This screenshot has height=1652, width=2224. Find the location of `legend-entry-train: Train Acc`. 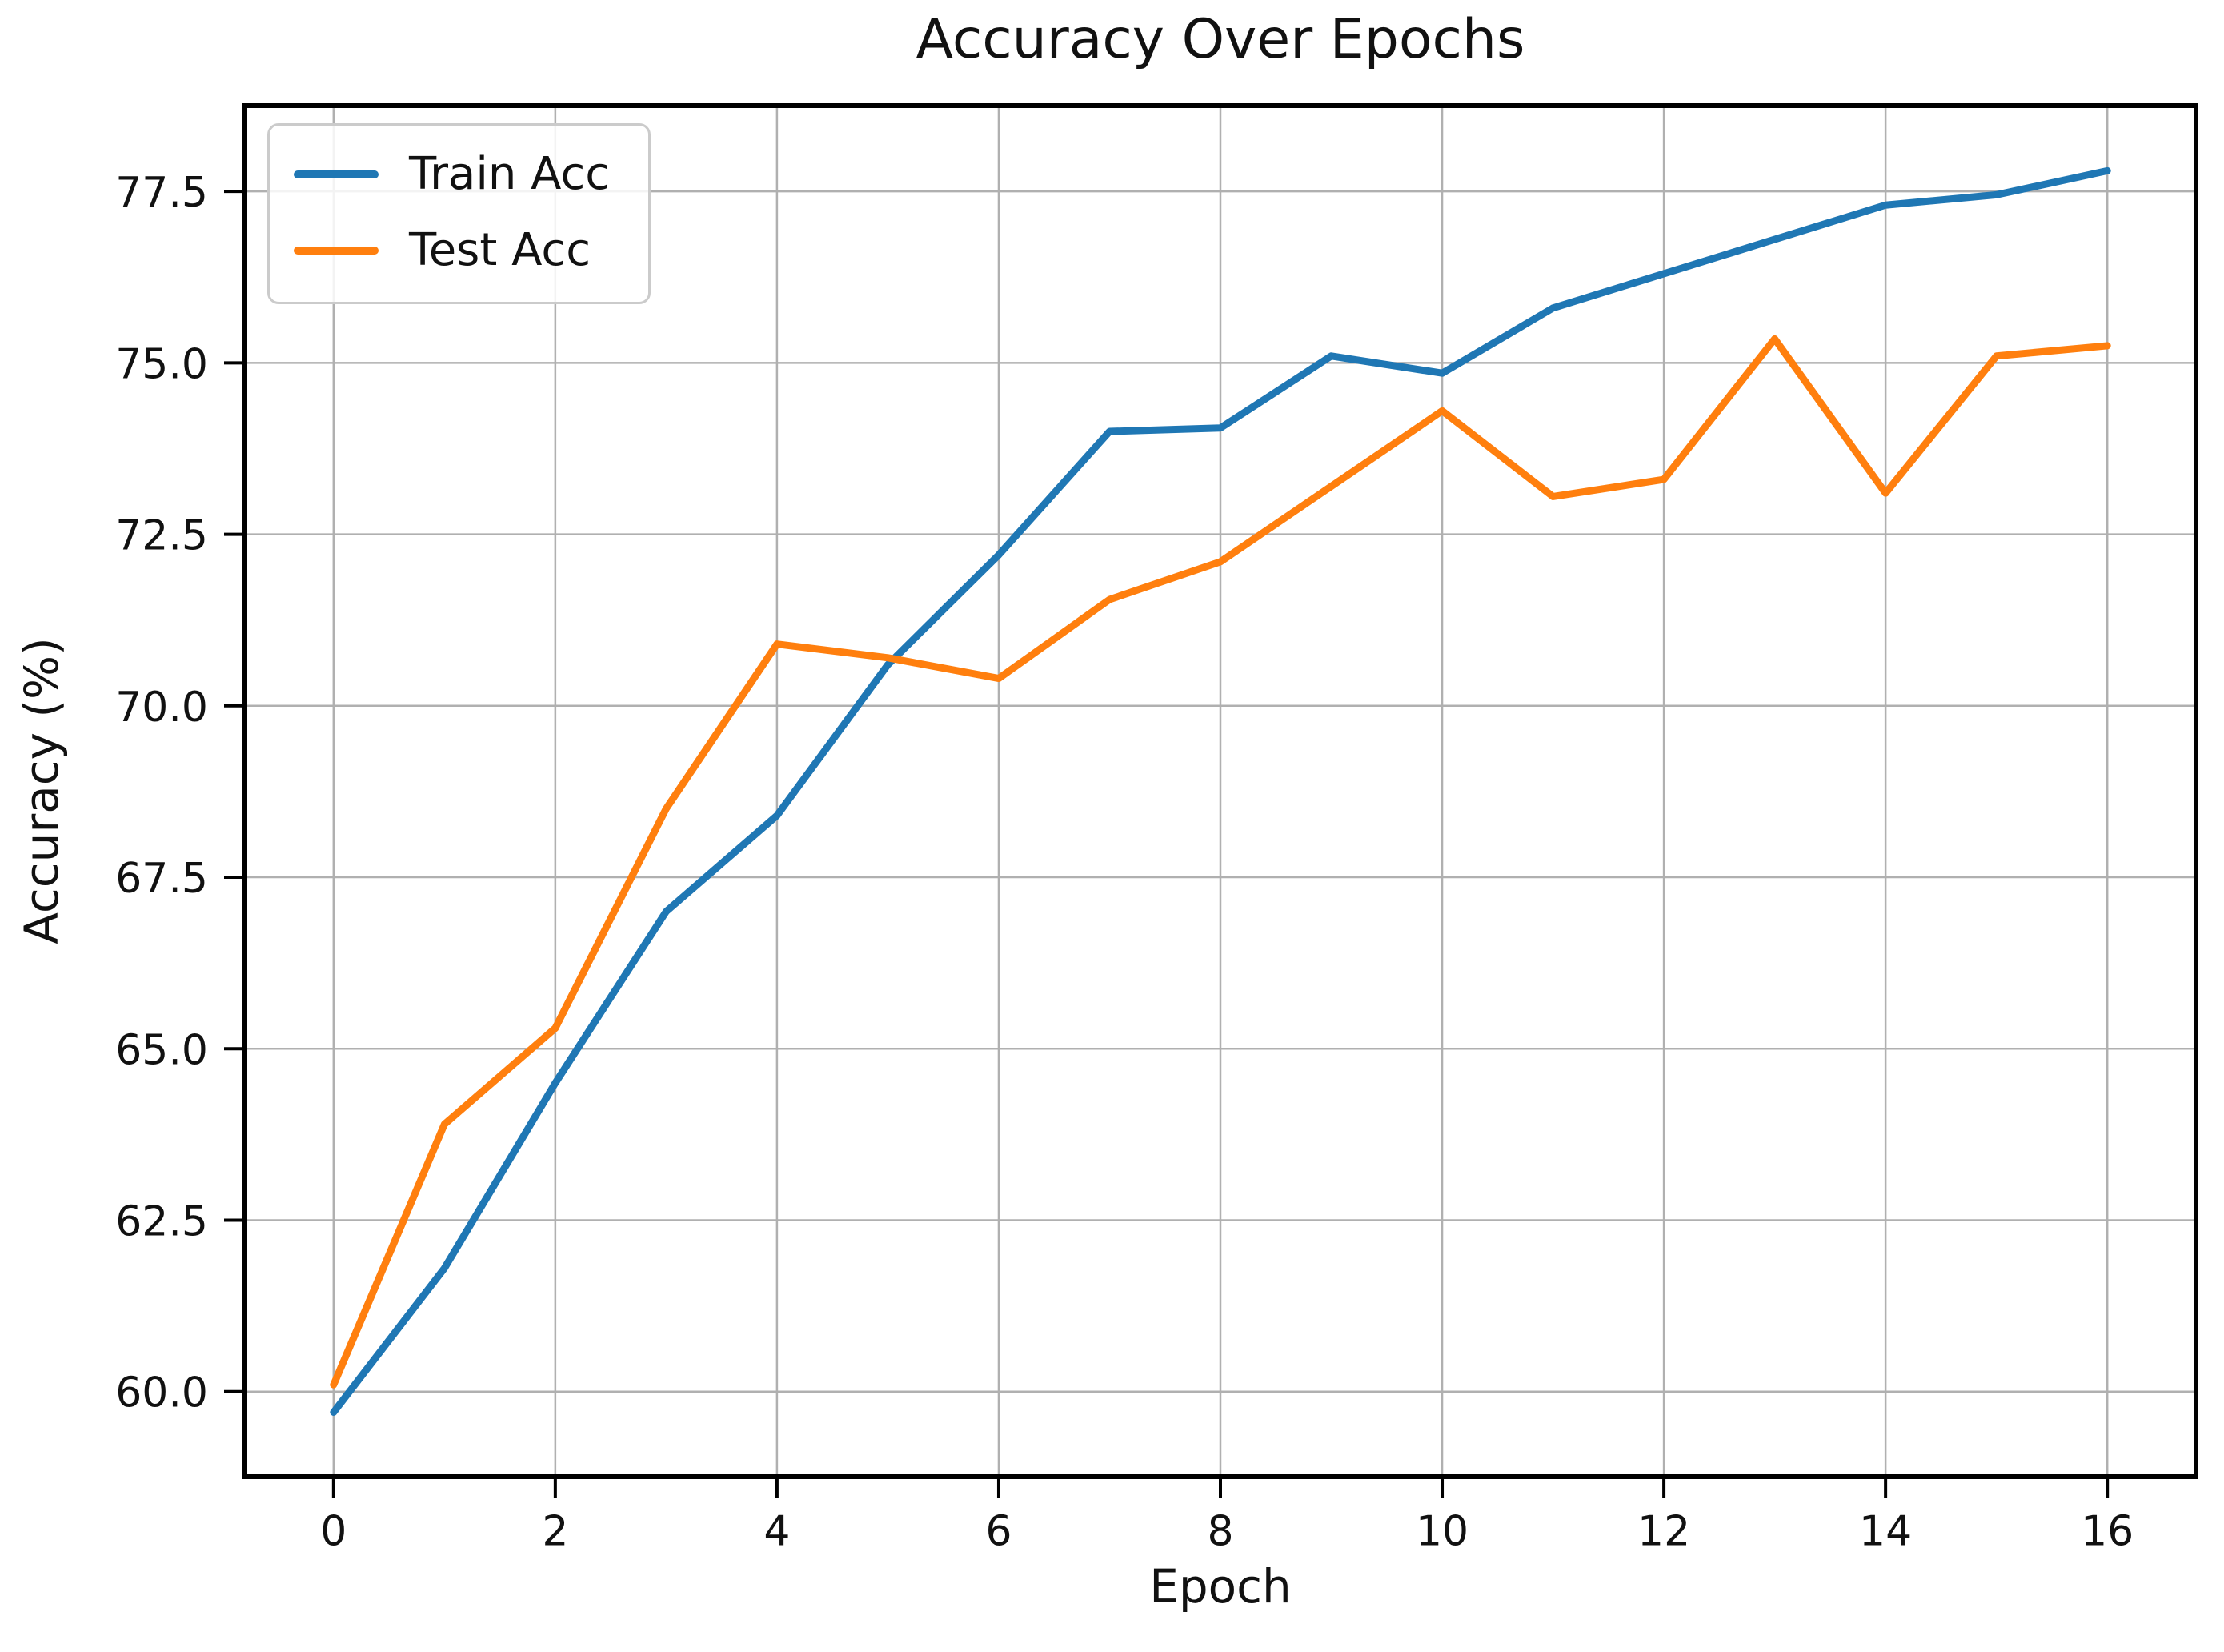

legend-entry-train: Train Acc is located at coordinates (452, 174).